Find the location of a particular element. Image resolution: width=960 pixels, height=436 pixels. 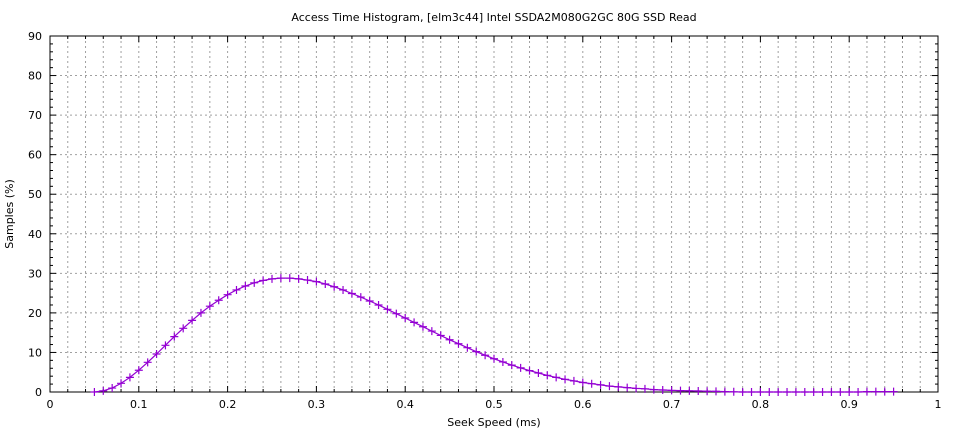

x-tick-label: 1 is located at coordinates (938, 404).